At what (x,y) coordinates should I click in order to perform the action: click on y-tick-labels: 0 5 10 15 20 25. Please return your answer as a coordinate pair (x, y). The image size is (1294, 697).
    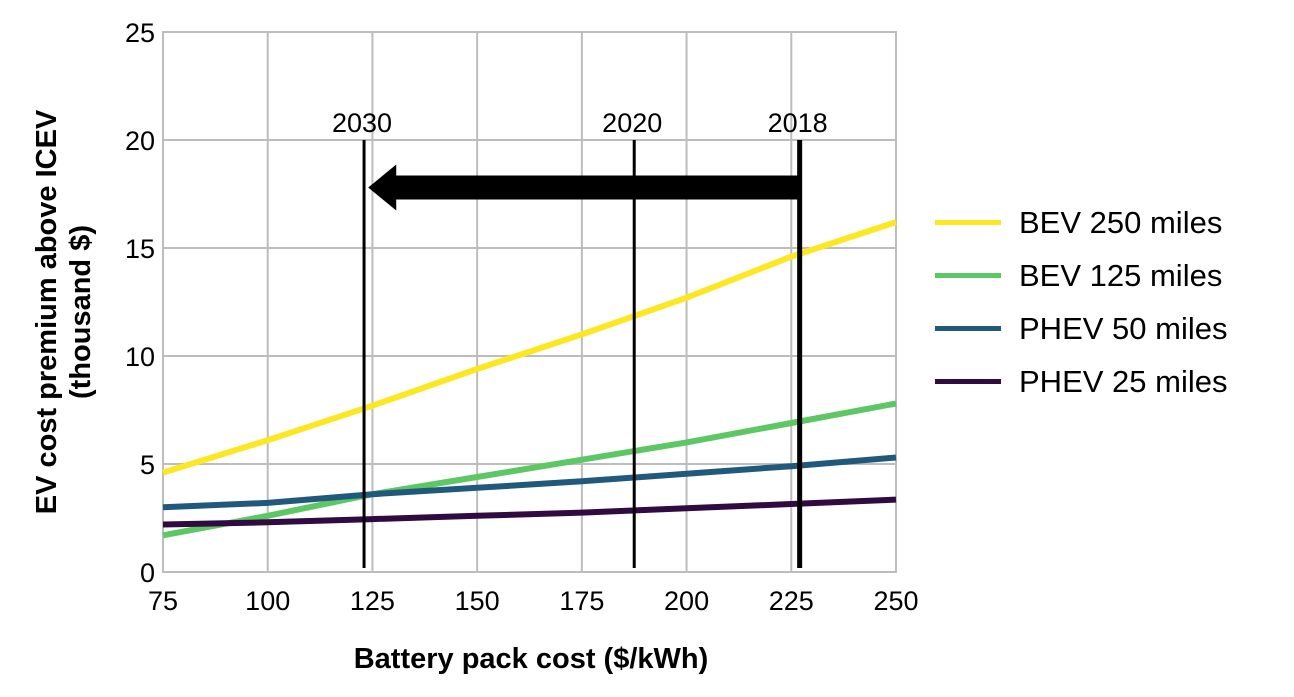
    Looking at the image, I should click on (140, 303).